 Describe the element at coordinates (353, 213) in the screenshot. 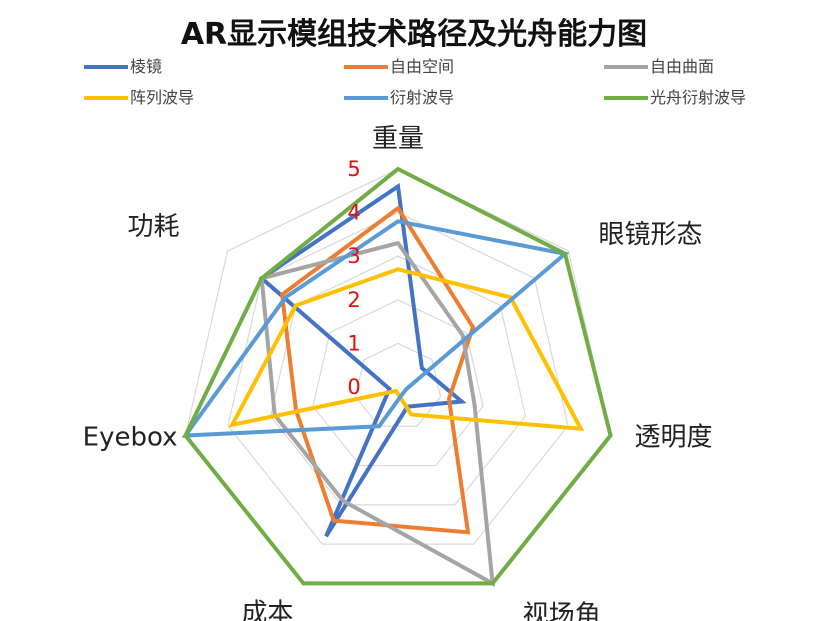

I see `tick-label: 4` at that location.